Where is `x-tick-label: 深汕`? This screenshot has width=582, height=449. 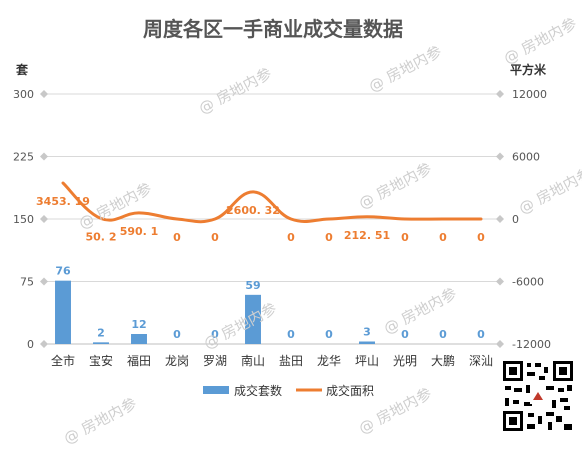
x-tick-label: 深汕 is located at coordinates (481, 361).